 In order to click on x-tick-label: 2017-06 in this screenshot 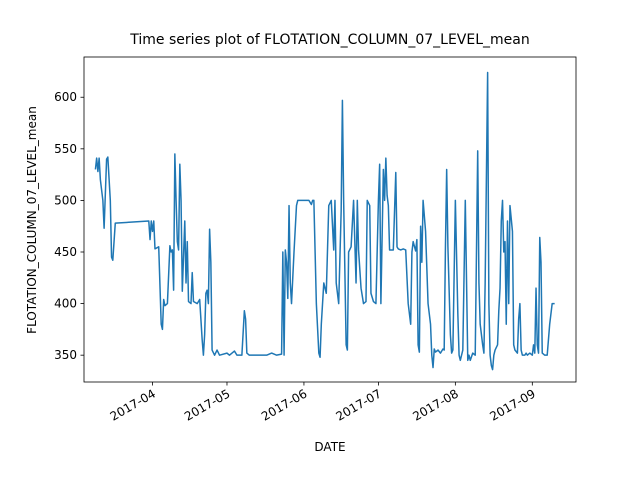, I will do `click(284, 404)`.